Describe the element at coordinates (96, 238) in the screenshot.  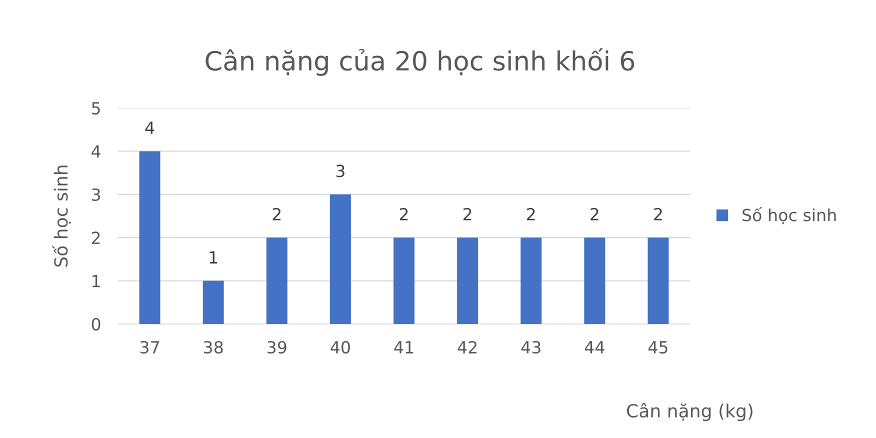
I see `y-tick-label: 2` at that location.